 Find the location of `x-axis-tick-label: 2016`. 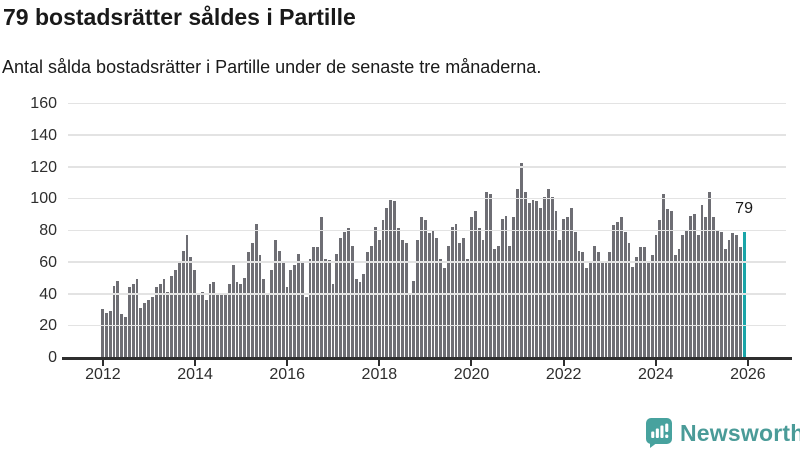

x-axis-tick-label: 2016 is located at coordinates (287, 374).